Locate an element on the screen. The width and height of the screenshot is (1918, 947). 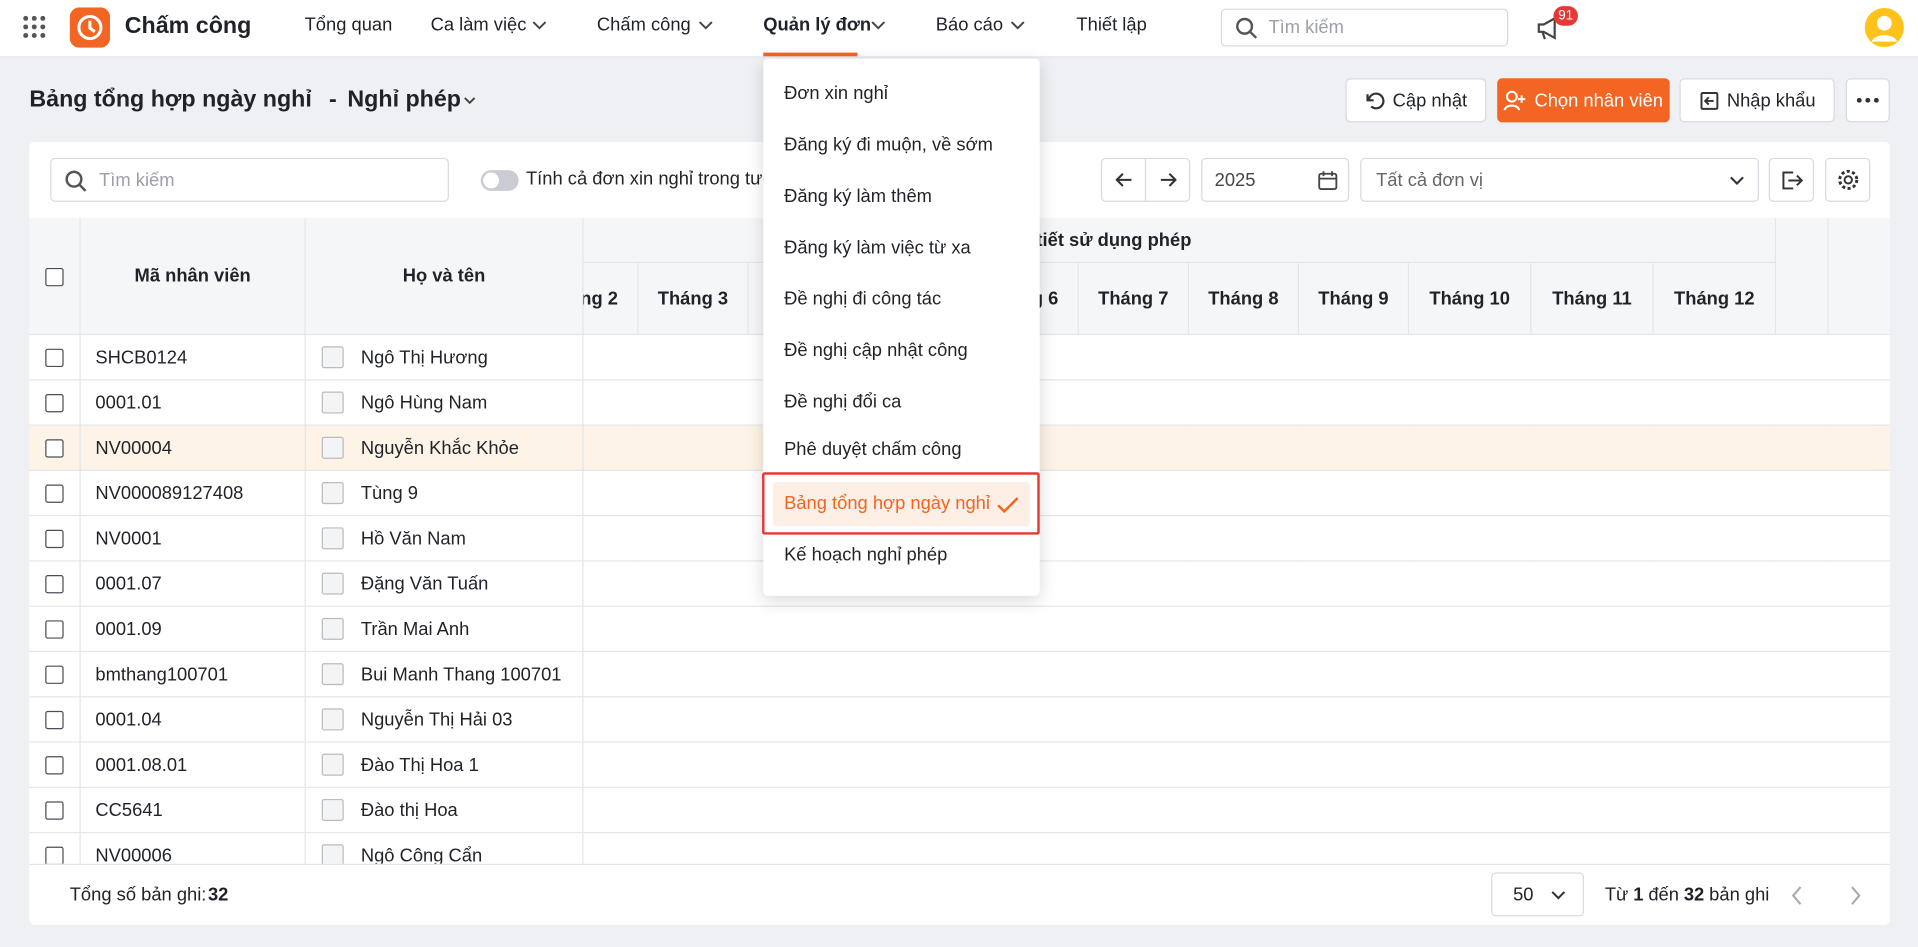
nav-item: Ca làm việc is located at coordinates (478, 25).